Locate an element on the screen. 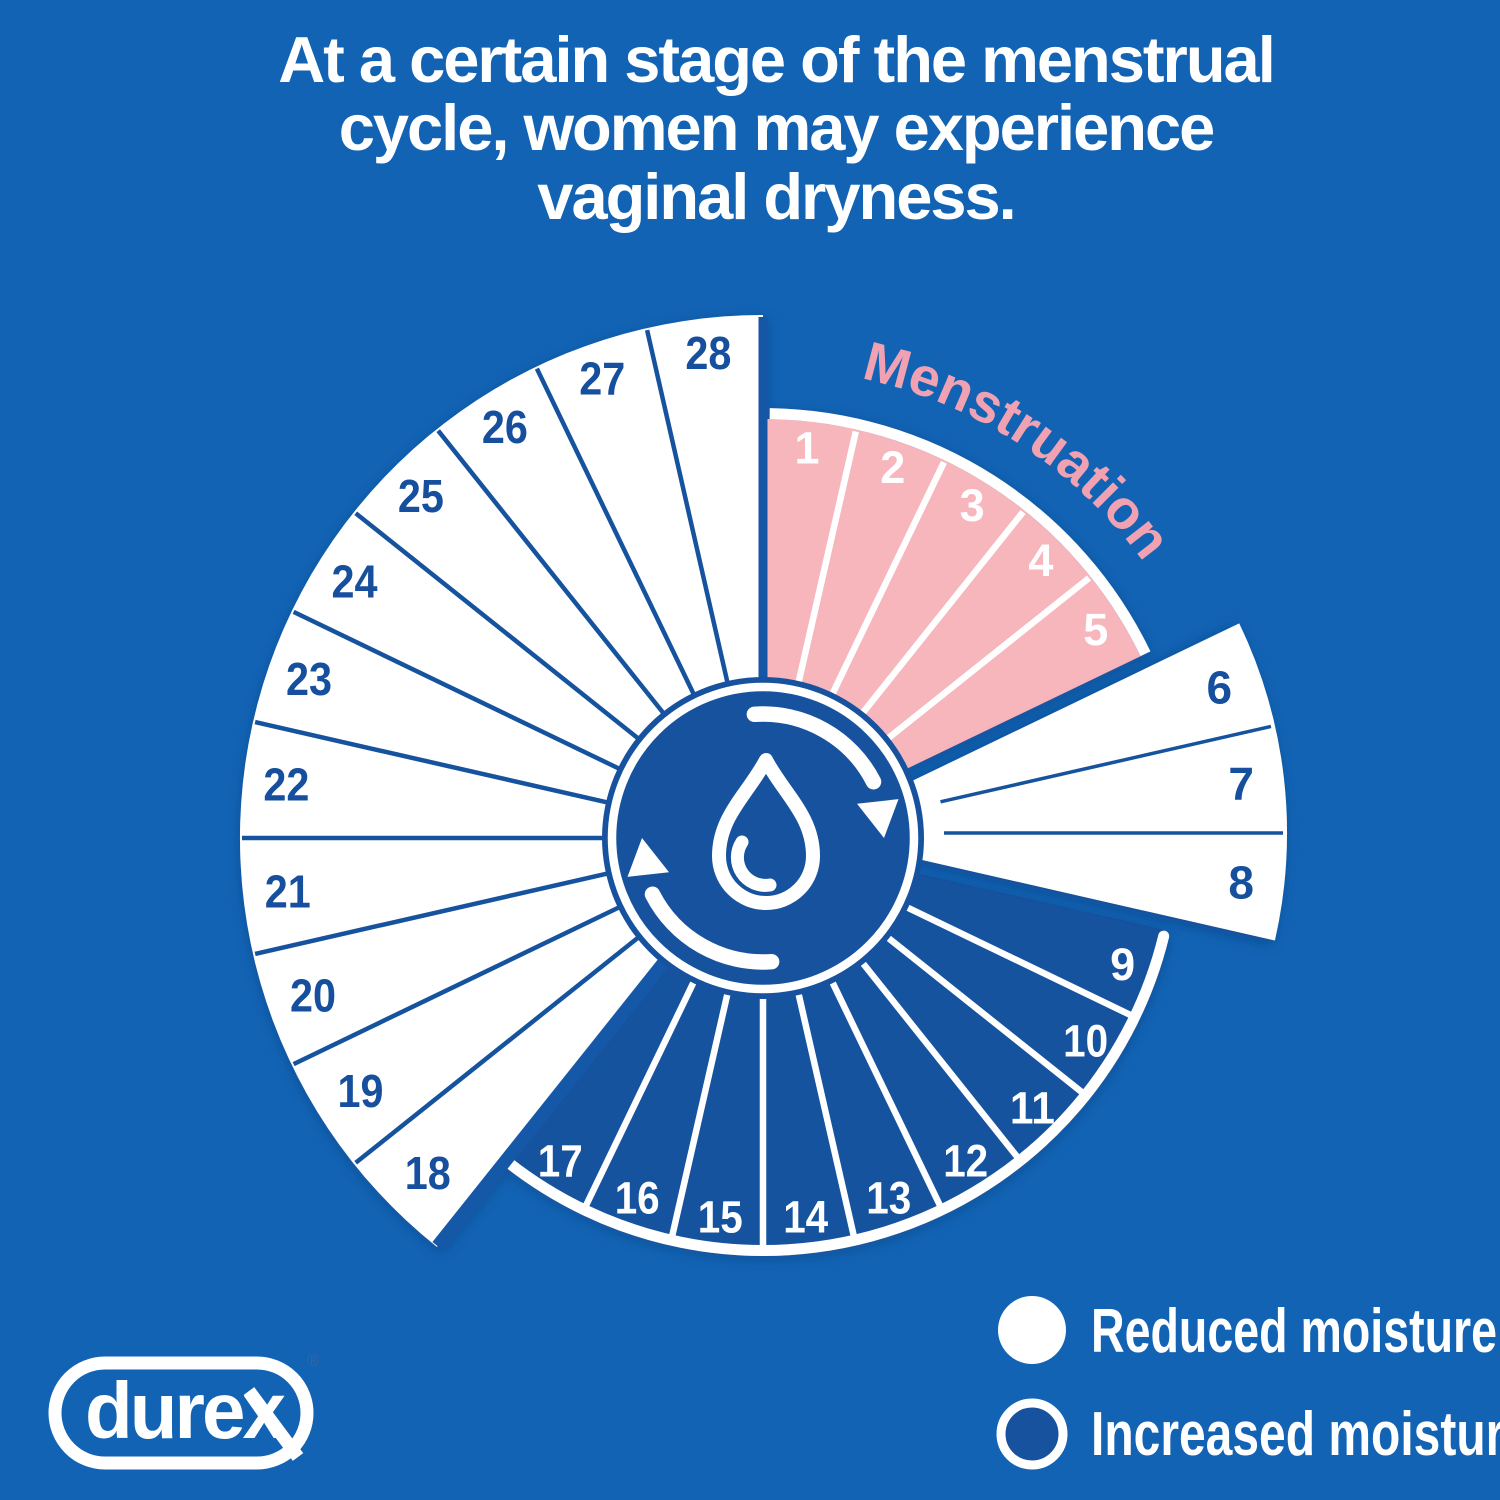  svg-text: 16 is located at coordinates (637, 1198).